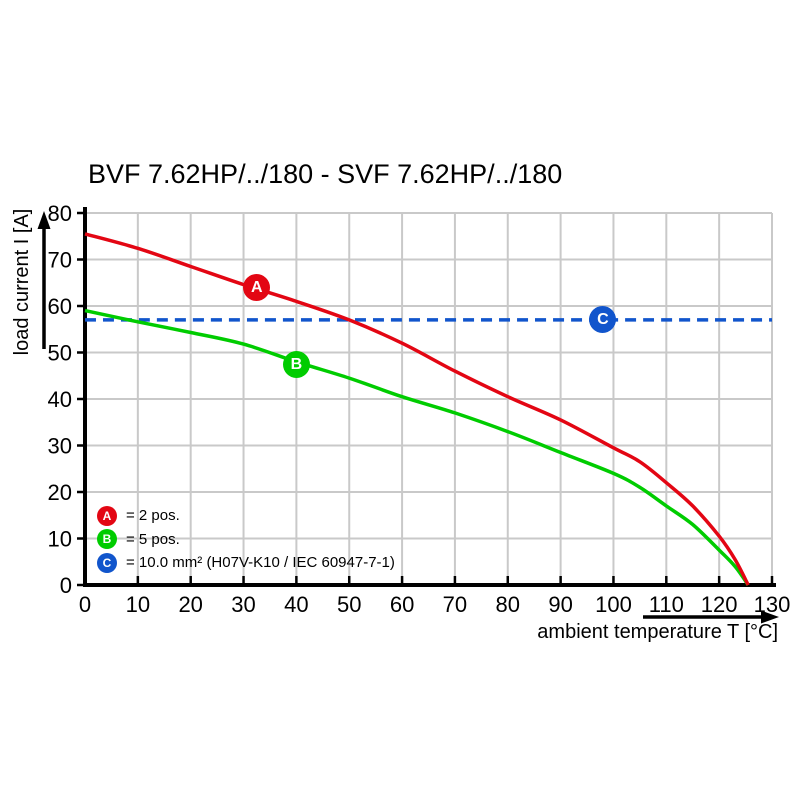 The height and width of the screenshot is (800, 800). What do you see at coordinates (60, 306) in the screenshot?
I see `y-tick-label: 60` at bounding box center [60, 306].